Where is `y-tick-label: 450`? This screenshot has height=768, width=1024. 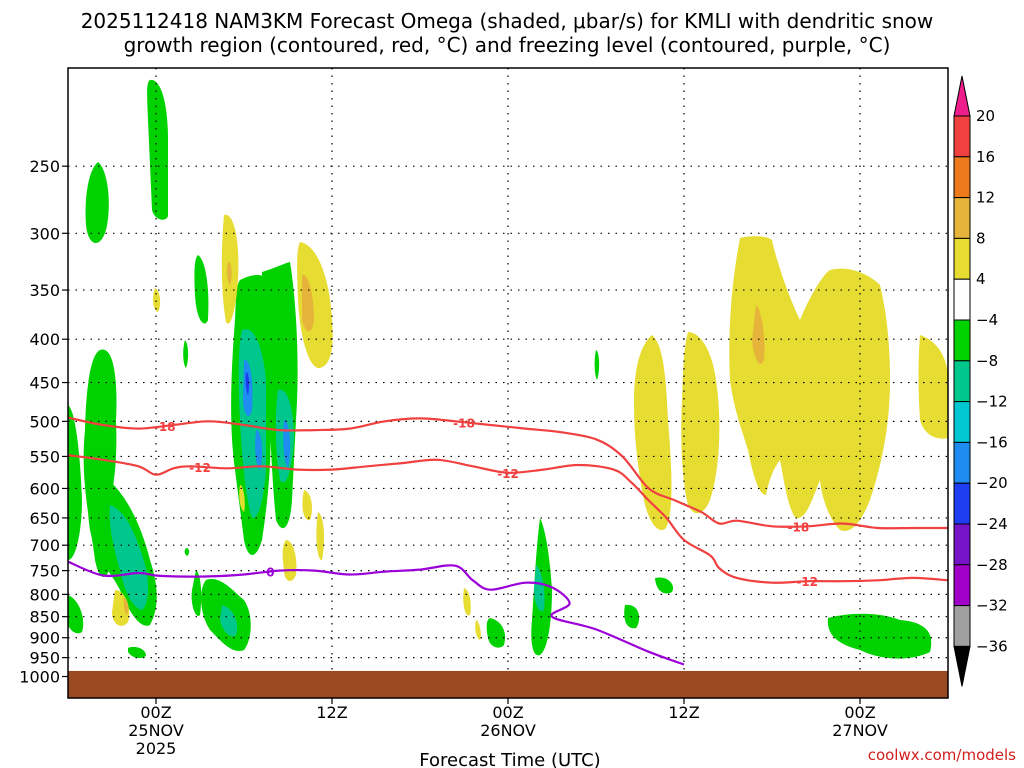 y-tick-label: 450 is located at coordinates (44, 383).